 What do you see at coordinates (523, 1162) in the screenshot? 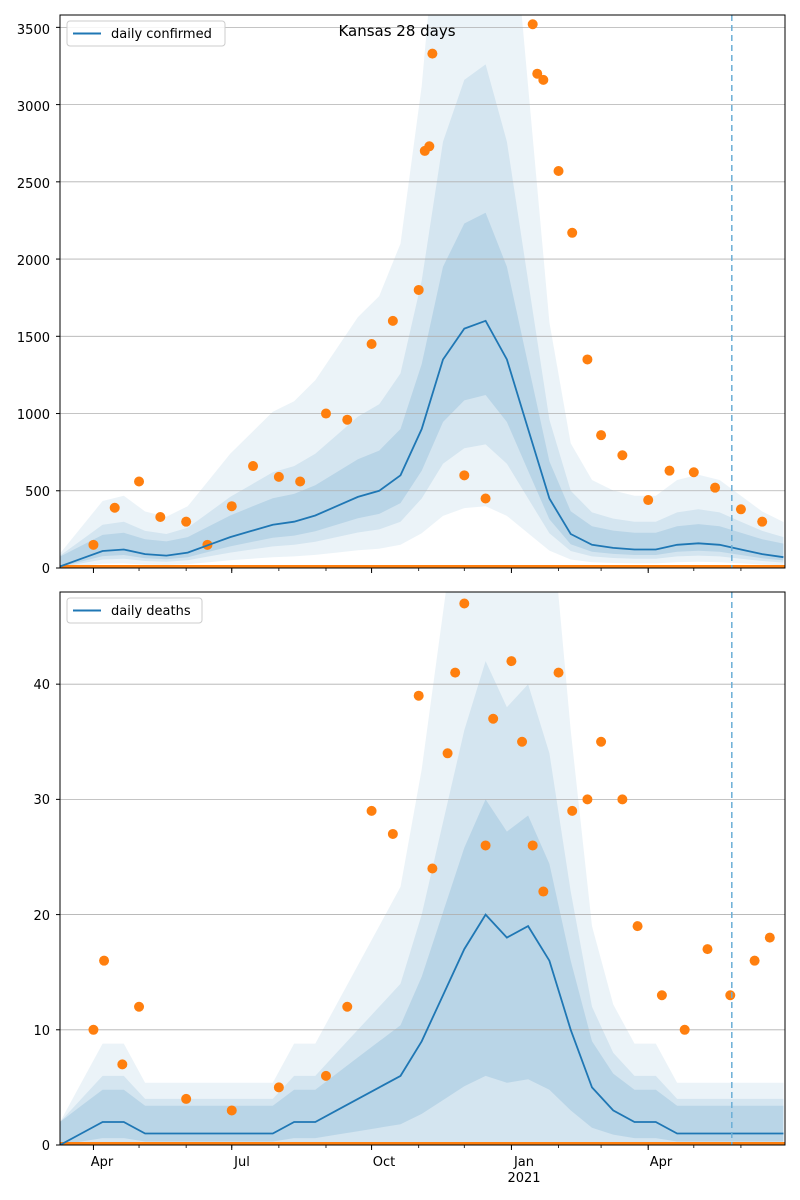
I see `x-tick-label: Jan` at bounding box center [523, 1162].